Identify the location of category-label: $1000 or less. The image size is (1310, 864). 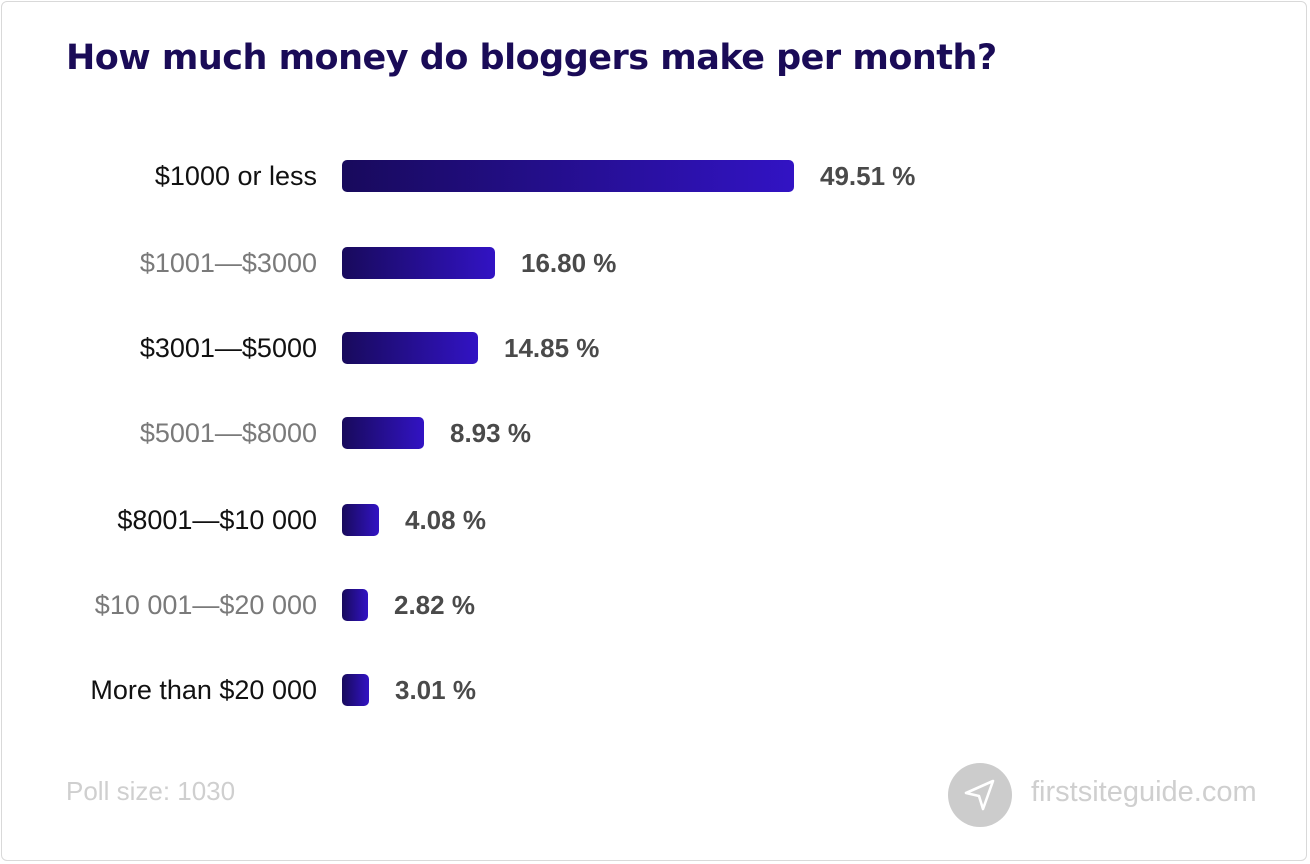
(235, 176).